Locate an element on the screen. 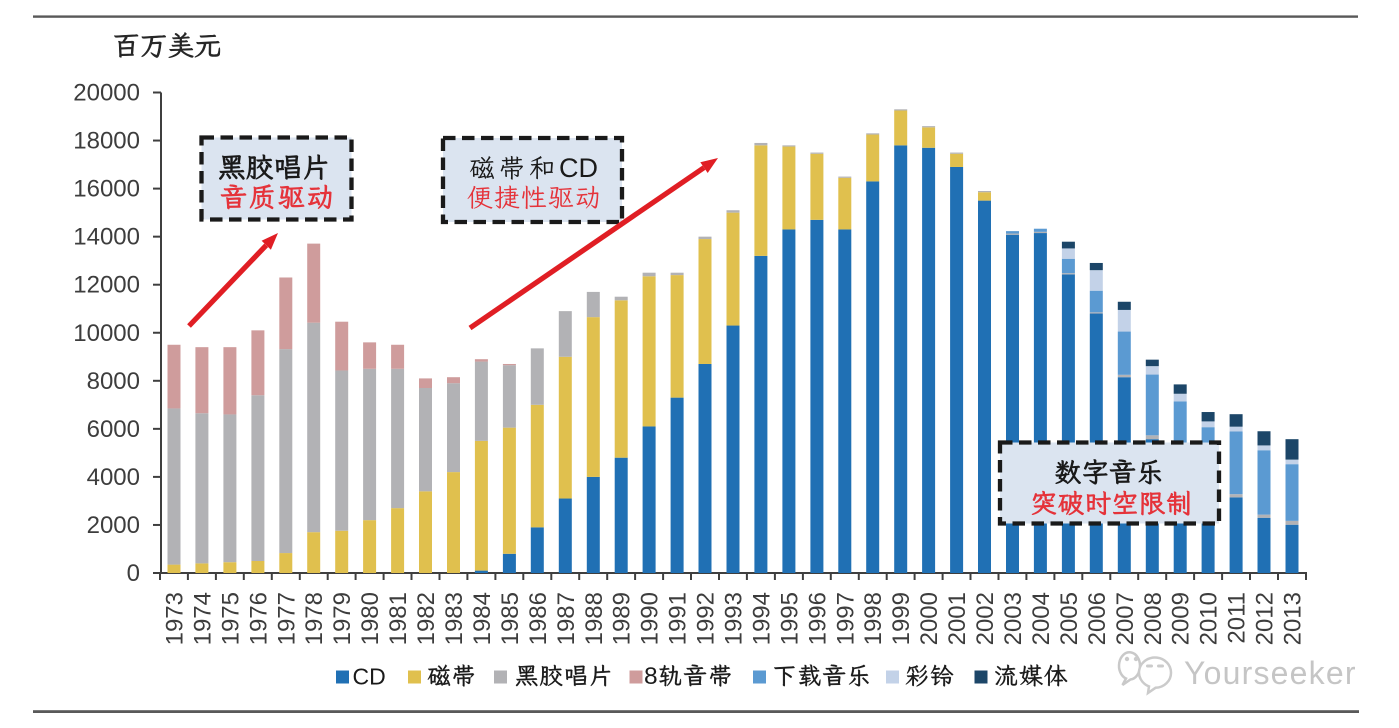  svg-text: 1987 is located at coordinates (566, 618).